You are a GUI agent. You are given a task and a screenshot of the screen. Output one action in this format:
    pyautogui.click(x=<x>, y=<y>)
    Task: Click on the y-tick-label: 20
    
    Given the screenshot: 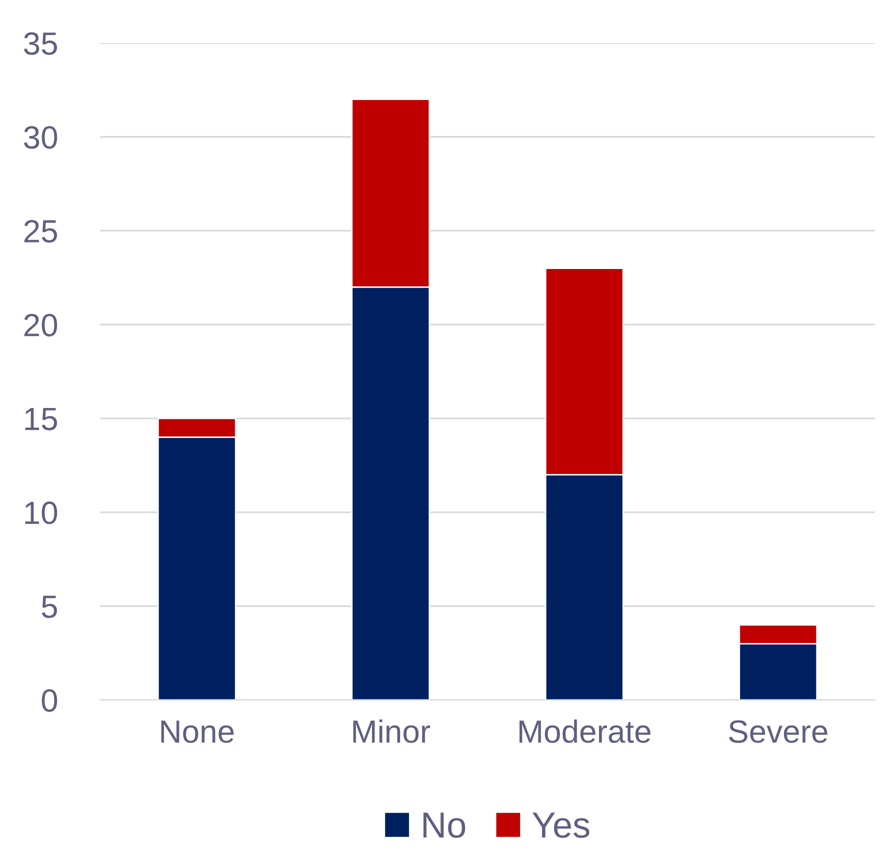 What is the action you would take?
    pyautogui.click(x=41, y=325)
    